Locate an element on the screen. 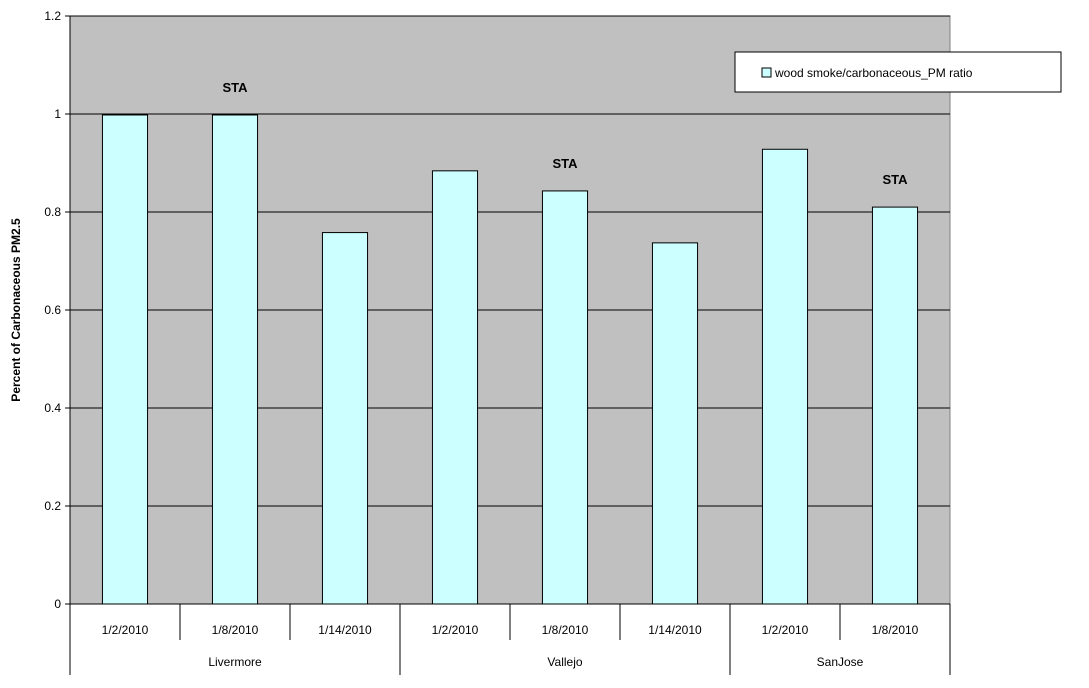 The width and height of the screenshot is (1089, 688). group-label: Livermore is located at coordinates (235, 662).